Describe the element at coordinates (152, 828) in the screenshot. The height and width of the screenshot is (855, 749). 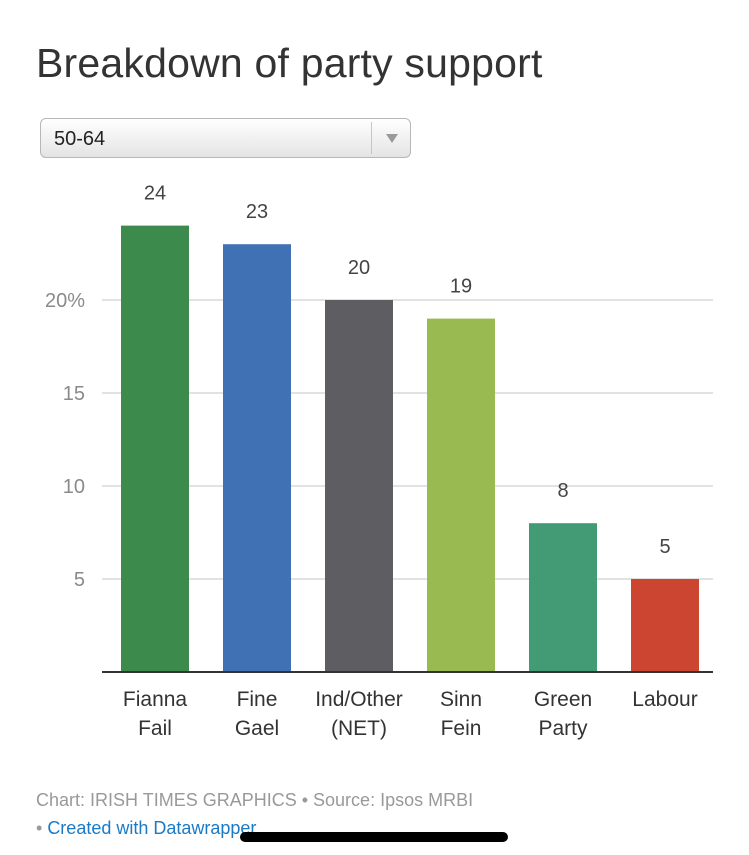
I see `datawrapper-link: Created with Datawrapper` at that location.